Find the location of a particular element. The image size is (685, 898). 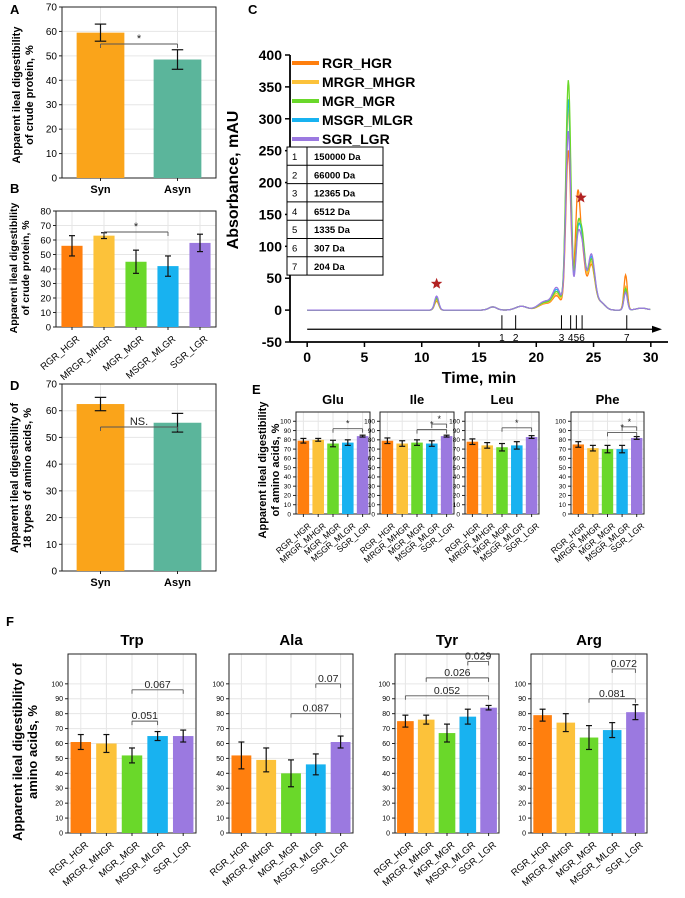

panel-f-trp-bar-rgr_hgr is located at coordinates (81, 787).